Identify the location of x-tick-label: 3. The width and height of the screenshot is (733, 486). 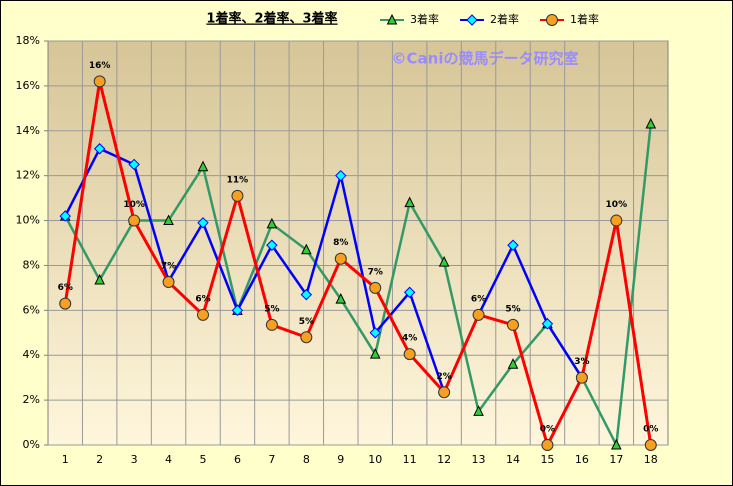
(134, 459).